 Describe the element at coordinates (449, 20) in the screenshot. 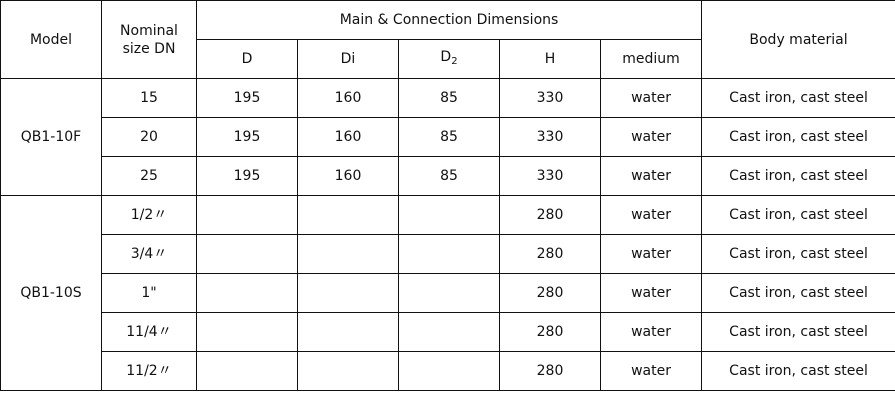

I see `header-main-dimensions: Main & Connection Dimensions` at that location.